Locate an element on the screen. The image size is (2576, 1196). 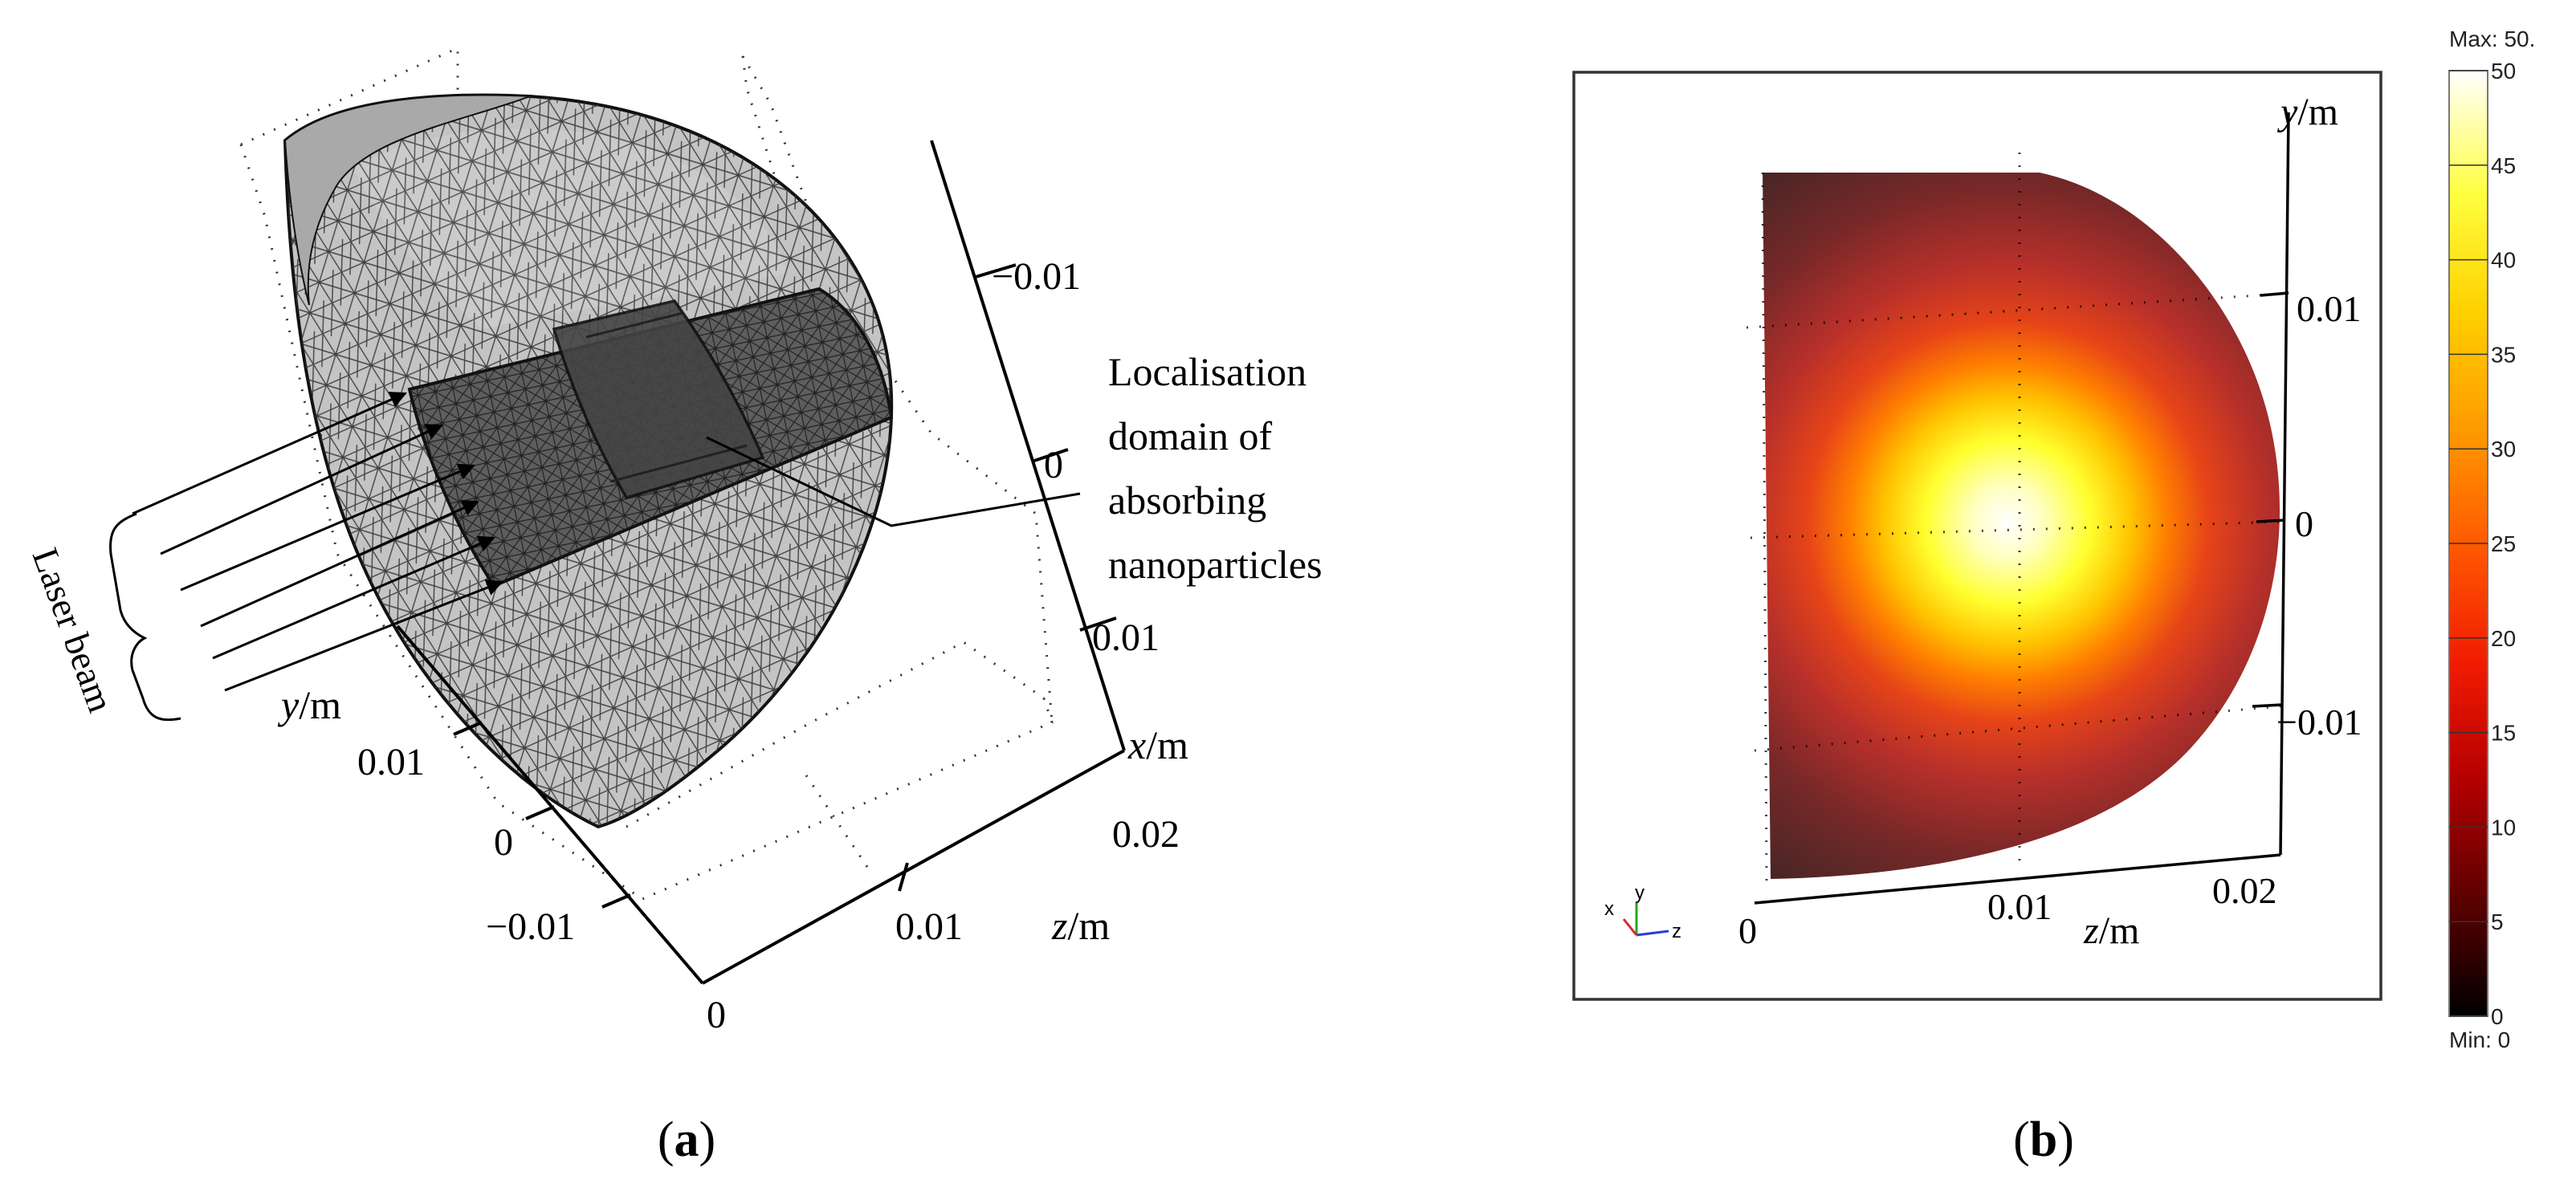
y-tick-b-2: −0.01 is located at coordinates (2319, 722).